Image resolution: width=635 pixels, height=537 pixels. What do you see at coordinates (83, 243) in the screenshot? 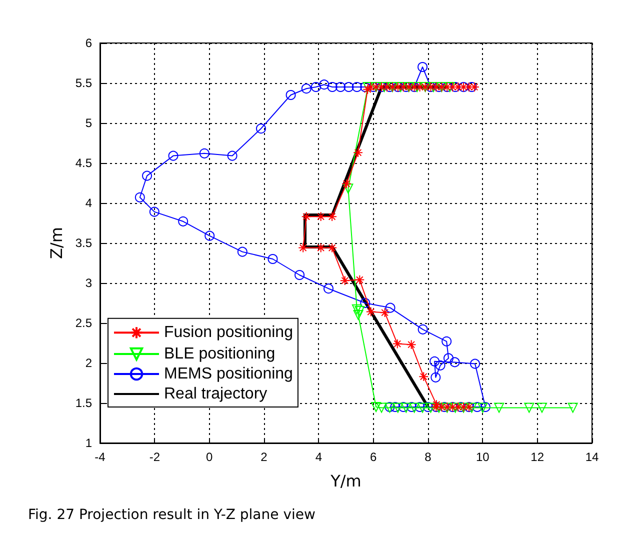
I see `y-tick-label: 3.5` at bounding box center [83, 243].